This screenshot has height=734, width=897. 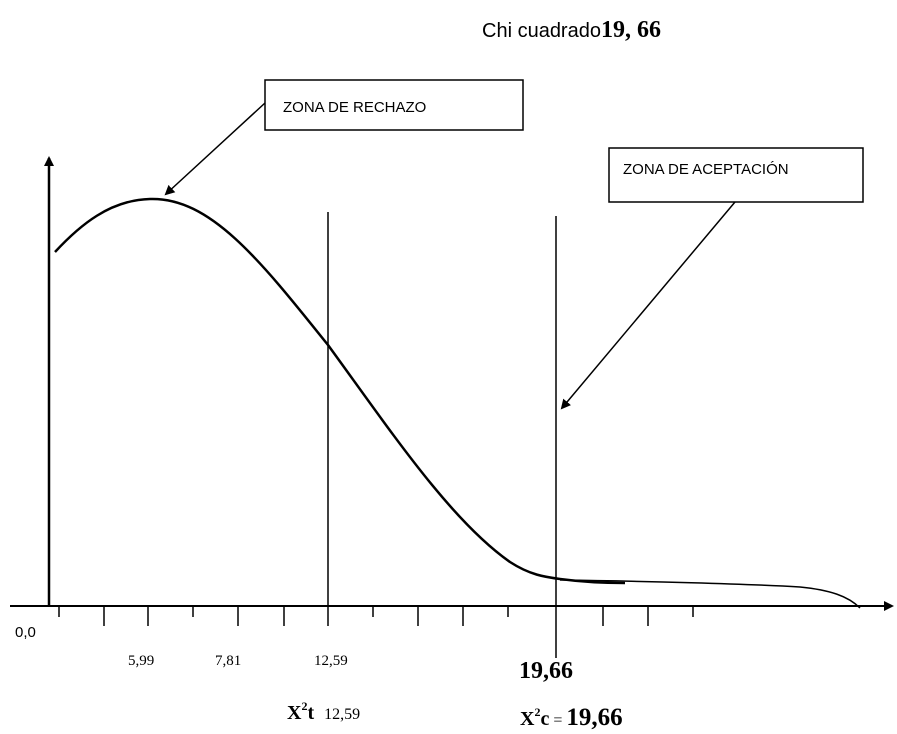 What do you see at coordinates (594, 717) in the screenshot?
I see `x2c-value: 19,66` at bounding box center [594, 717].